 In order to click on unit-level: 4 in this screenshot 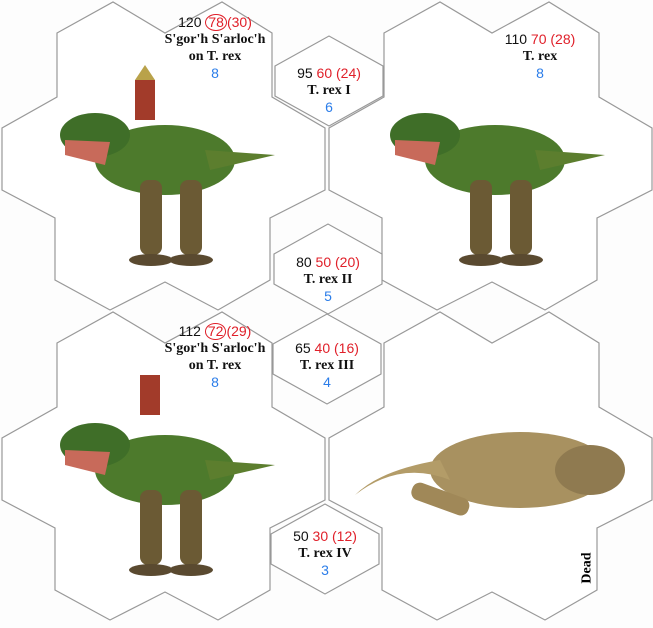, I will do `click(327, 382)`.